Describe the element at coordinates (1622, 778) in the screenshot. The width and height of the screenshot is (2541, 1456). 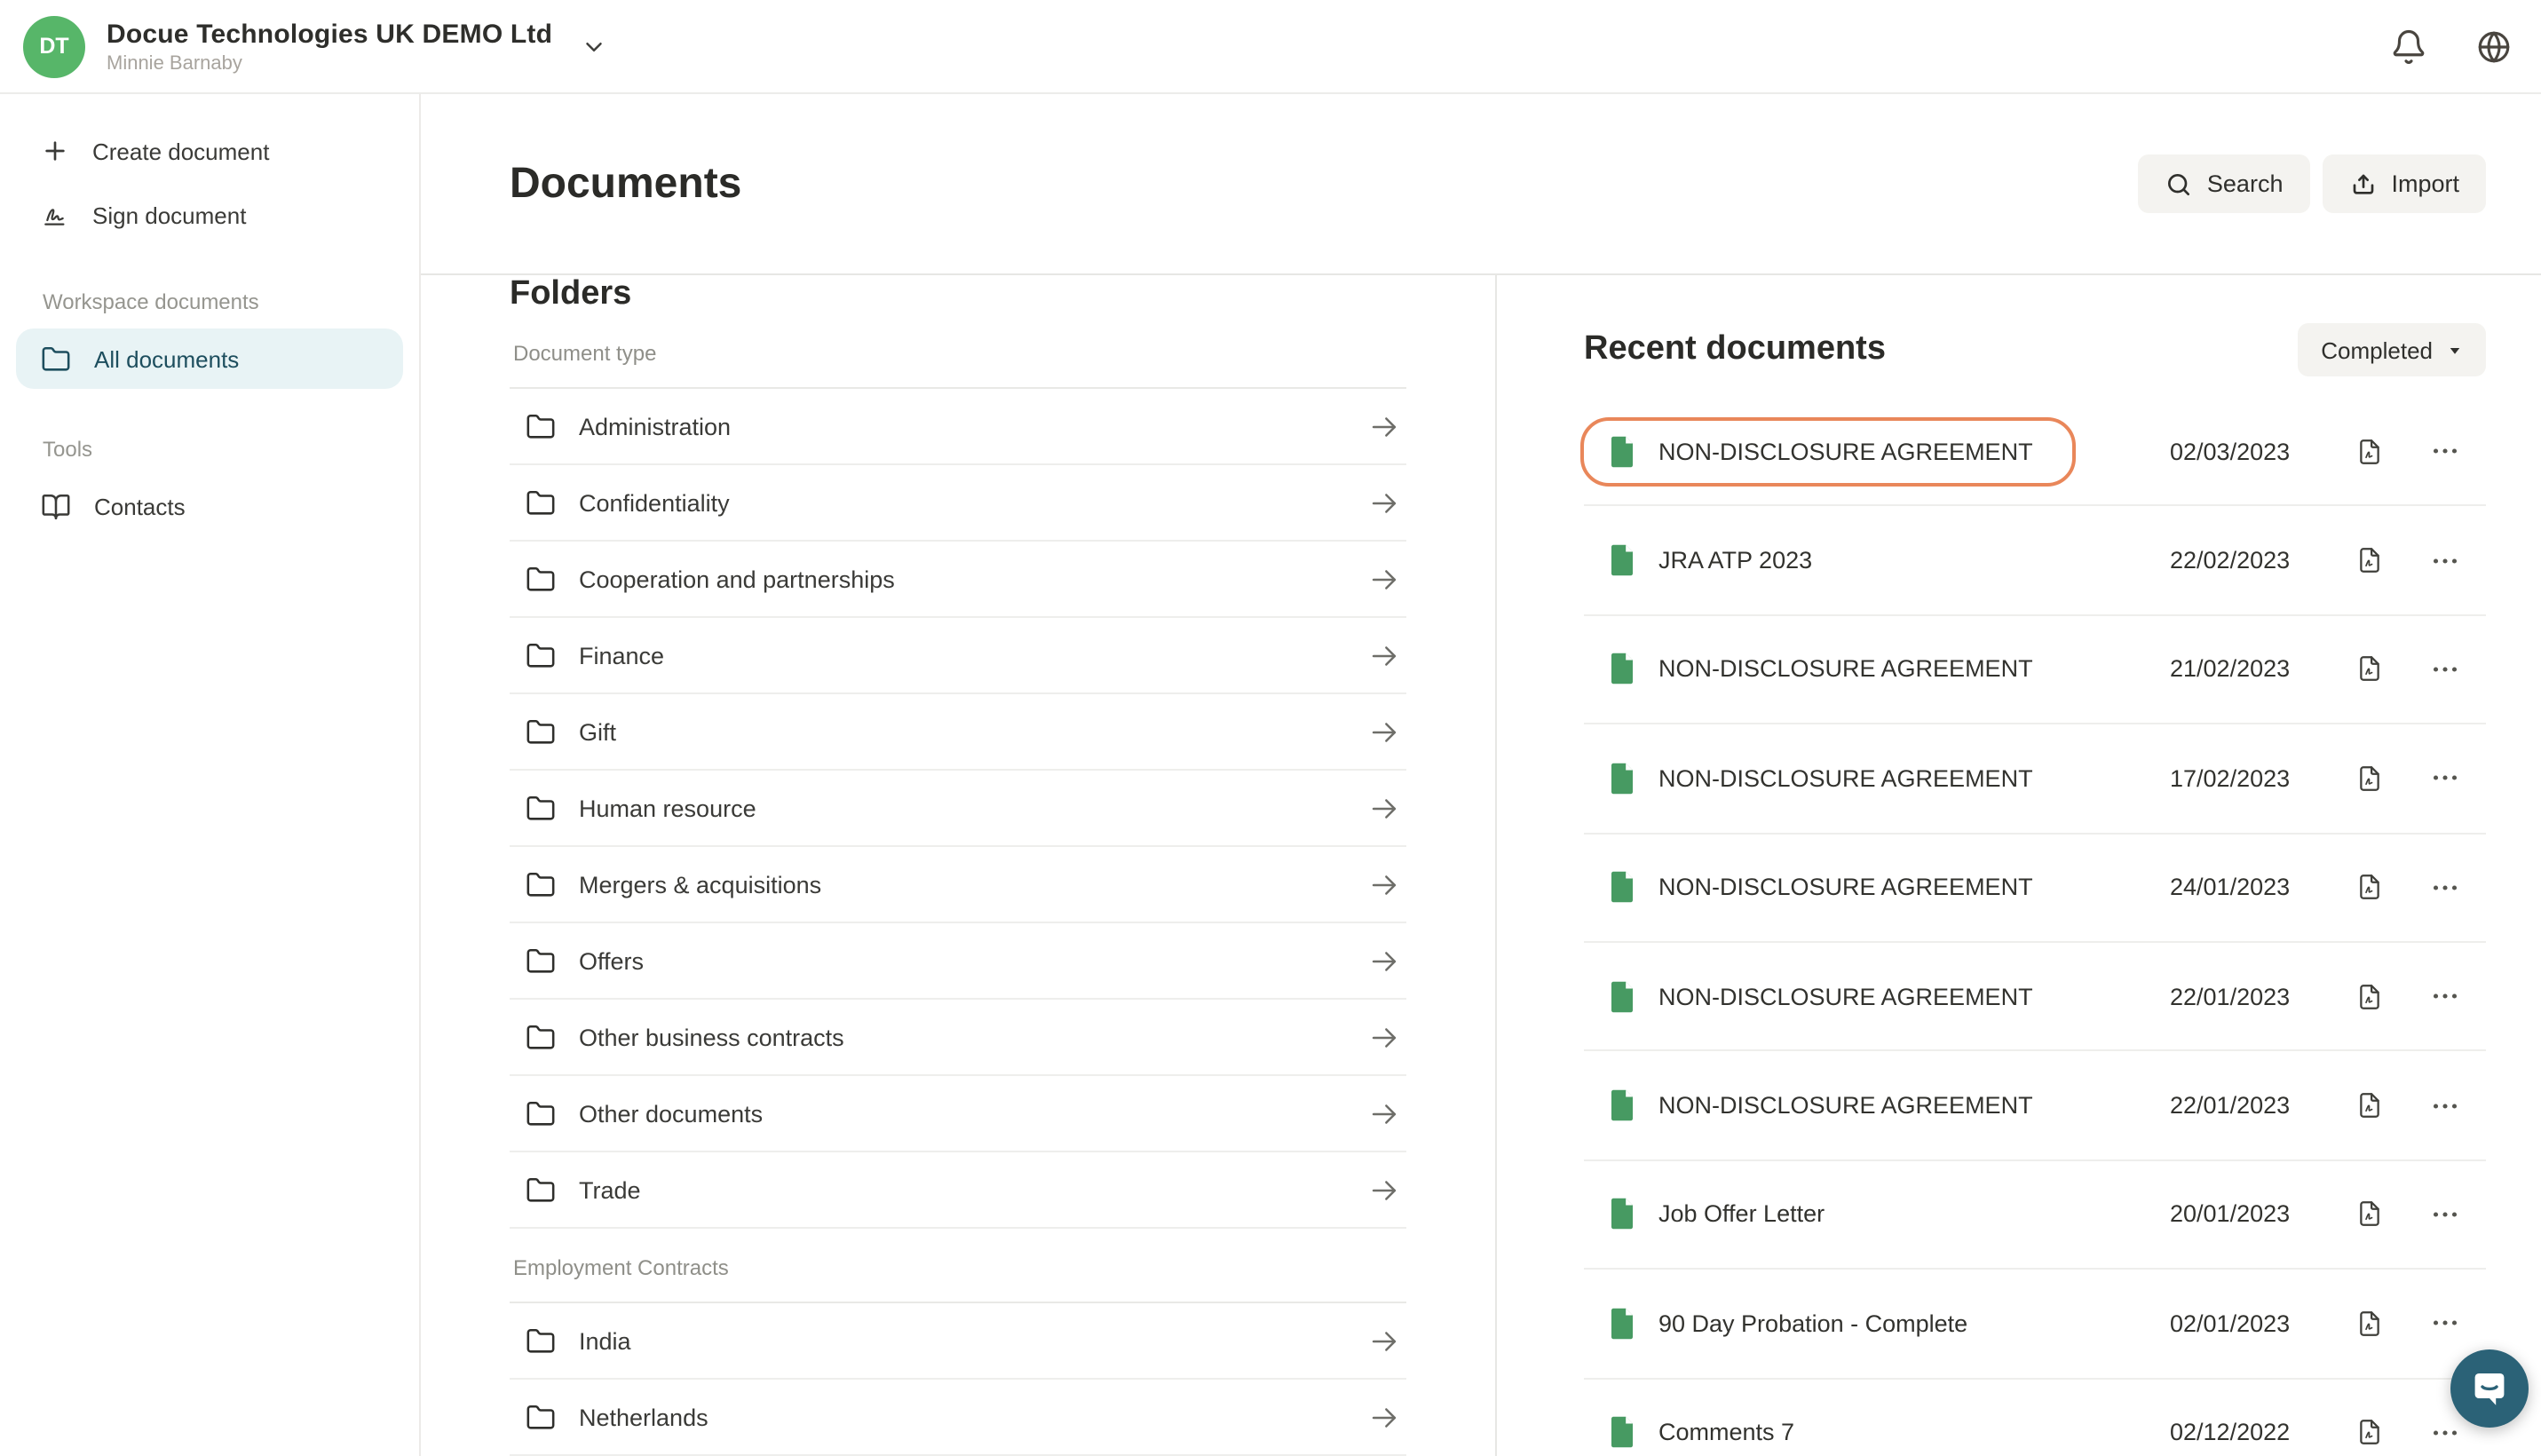
I see `document-icon` at that location.